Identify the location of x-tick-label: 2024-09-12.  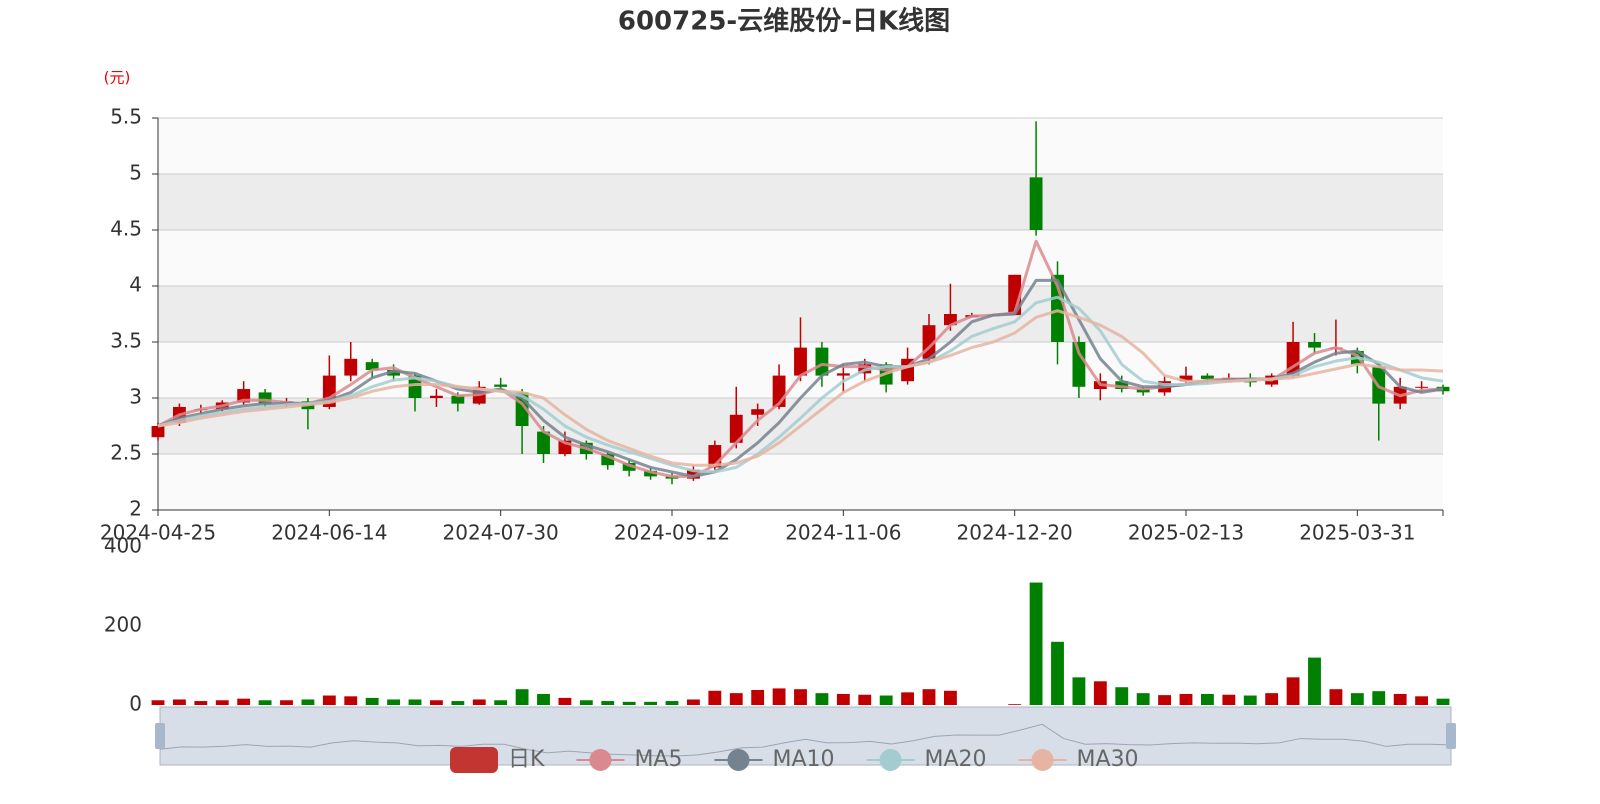
(672, 533).